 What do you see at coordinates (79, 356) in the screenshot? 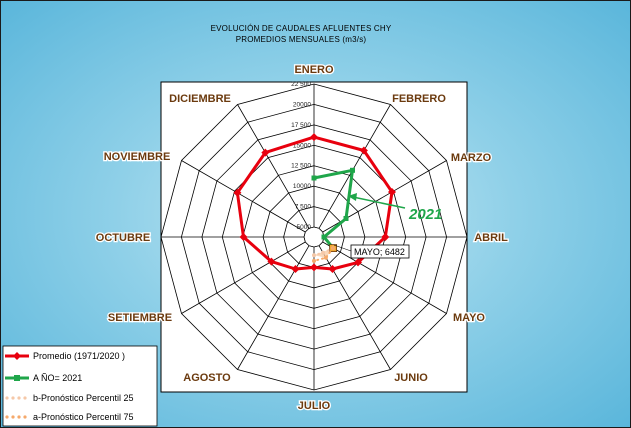
I see `legend-label: Promedio (1971/2020 )` at bounding box center [79, 356].